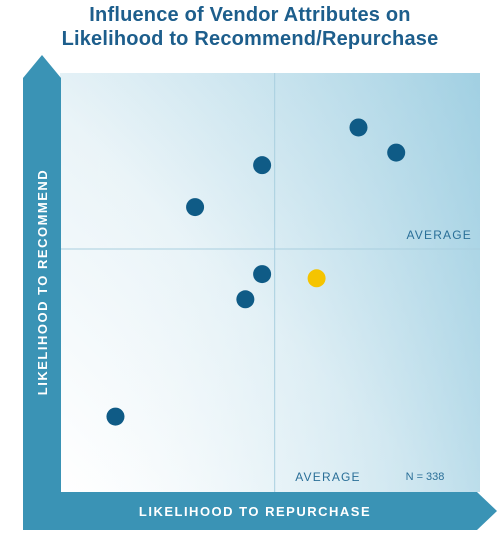 The width and height of the screenshot is (500, 534). I want to click on x-average-label: AVERAGE, so click(328, 477).